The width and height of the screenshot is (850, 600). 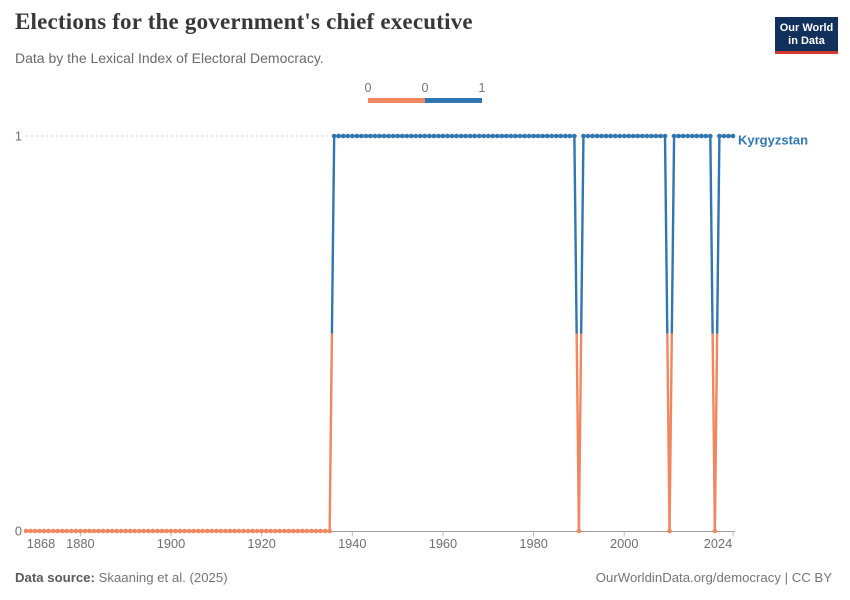 I want to click on legend-segment-blue, so click(x=453, y=100).